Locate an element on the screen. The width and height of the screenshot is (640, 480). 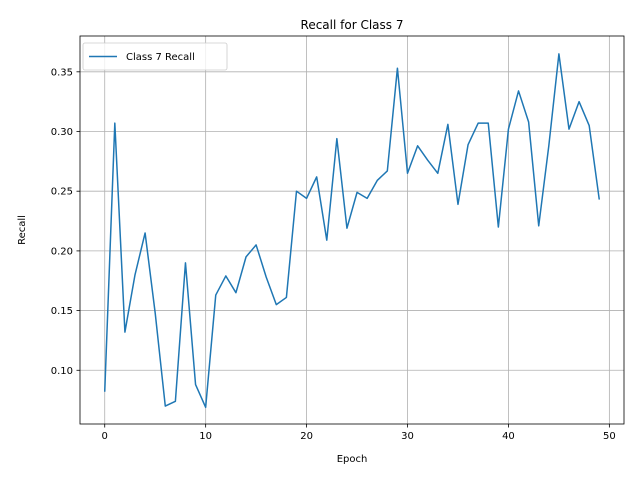
x-axis-label: Epoch is located at coordinates (352, 459).